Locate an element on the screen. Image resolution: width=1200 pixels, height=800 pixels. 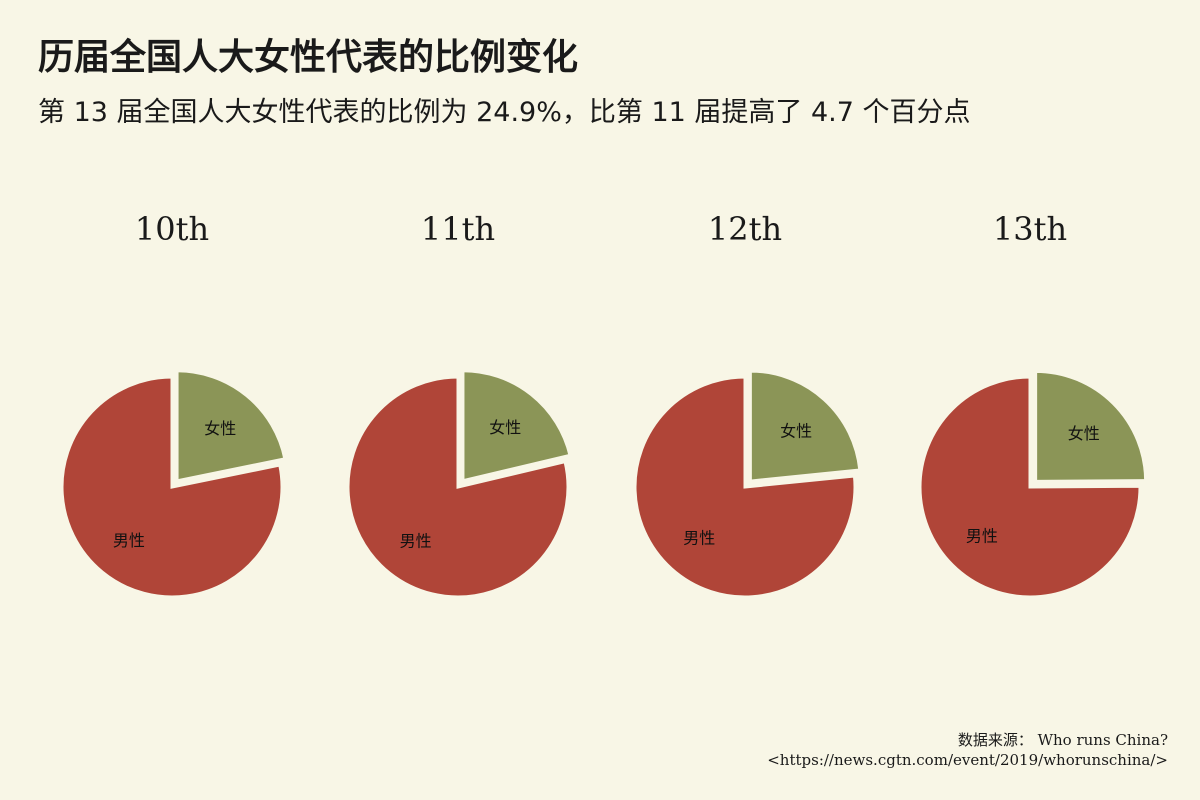
pie-title: 10th is located at coordinates (172, 229).